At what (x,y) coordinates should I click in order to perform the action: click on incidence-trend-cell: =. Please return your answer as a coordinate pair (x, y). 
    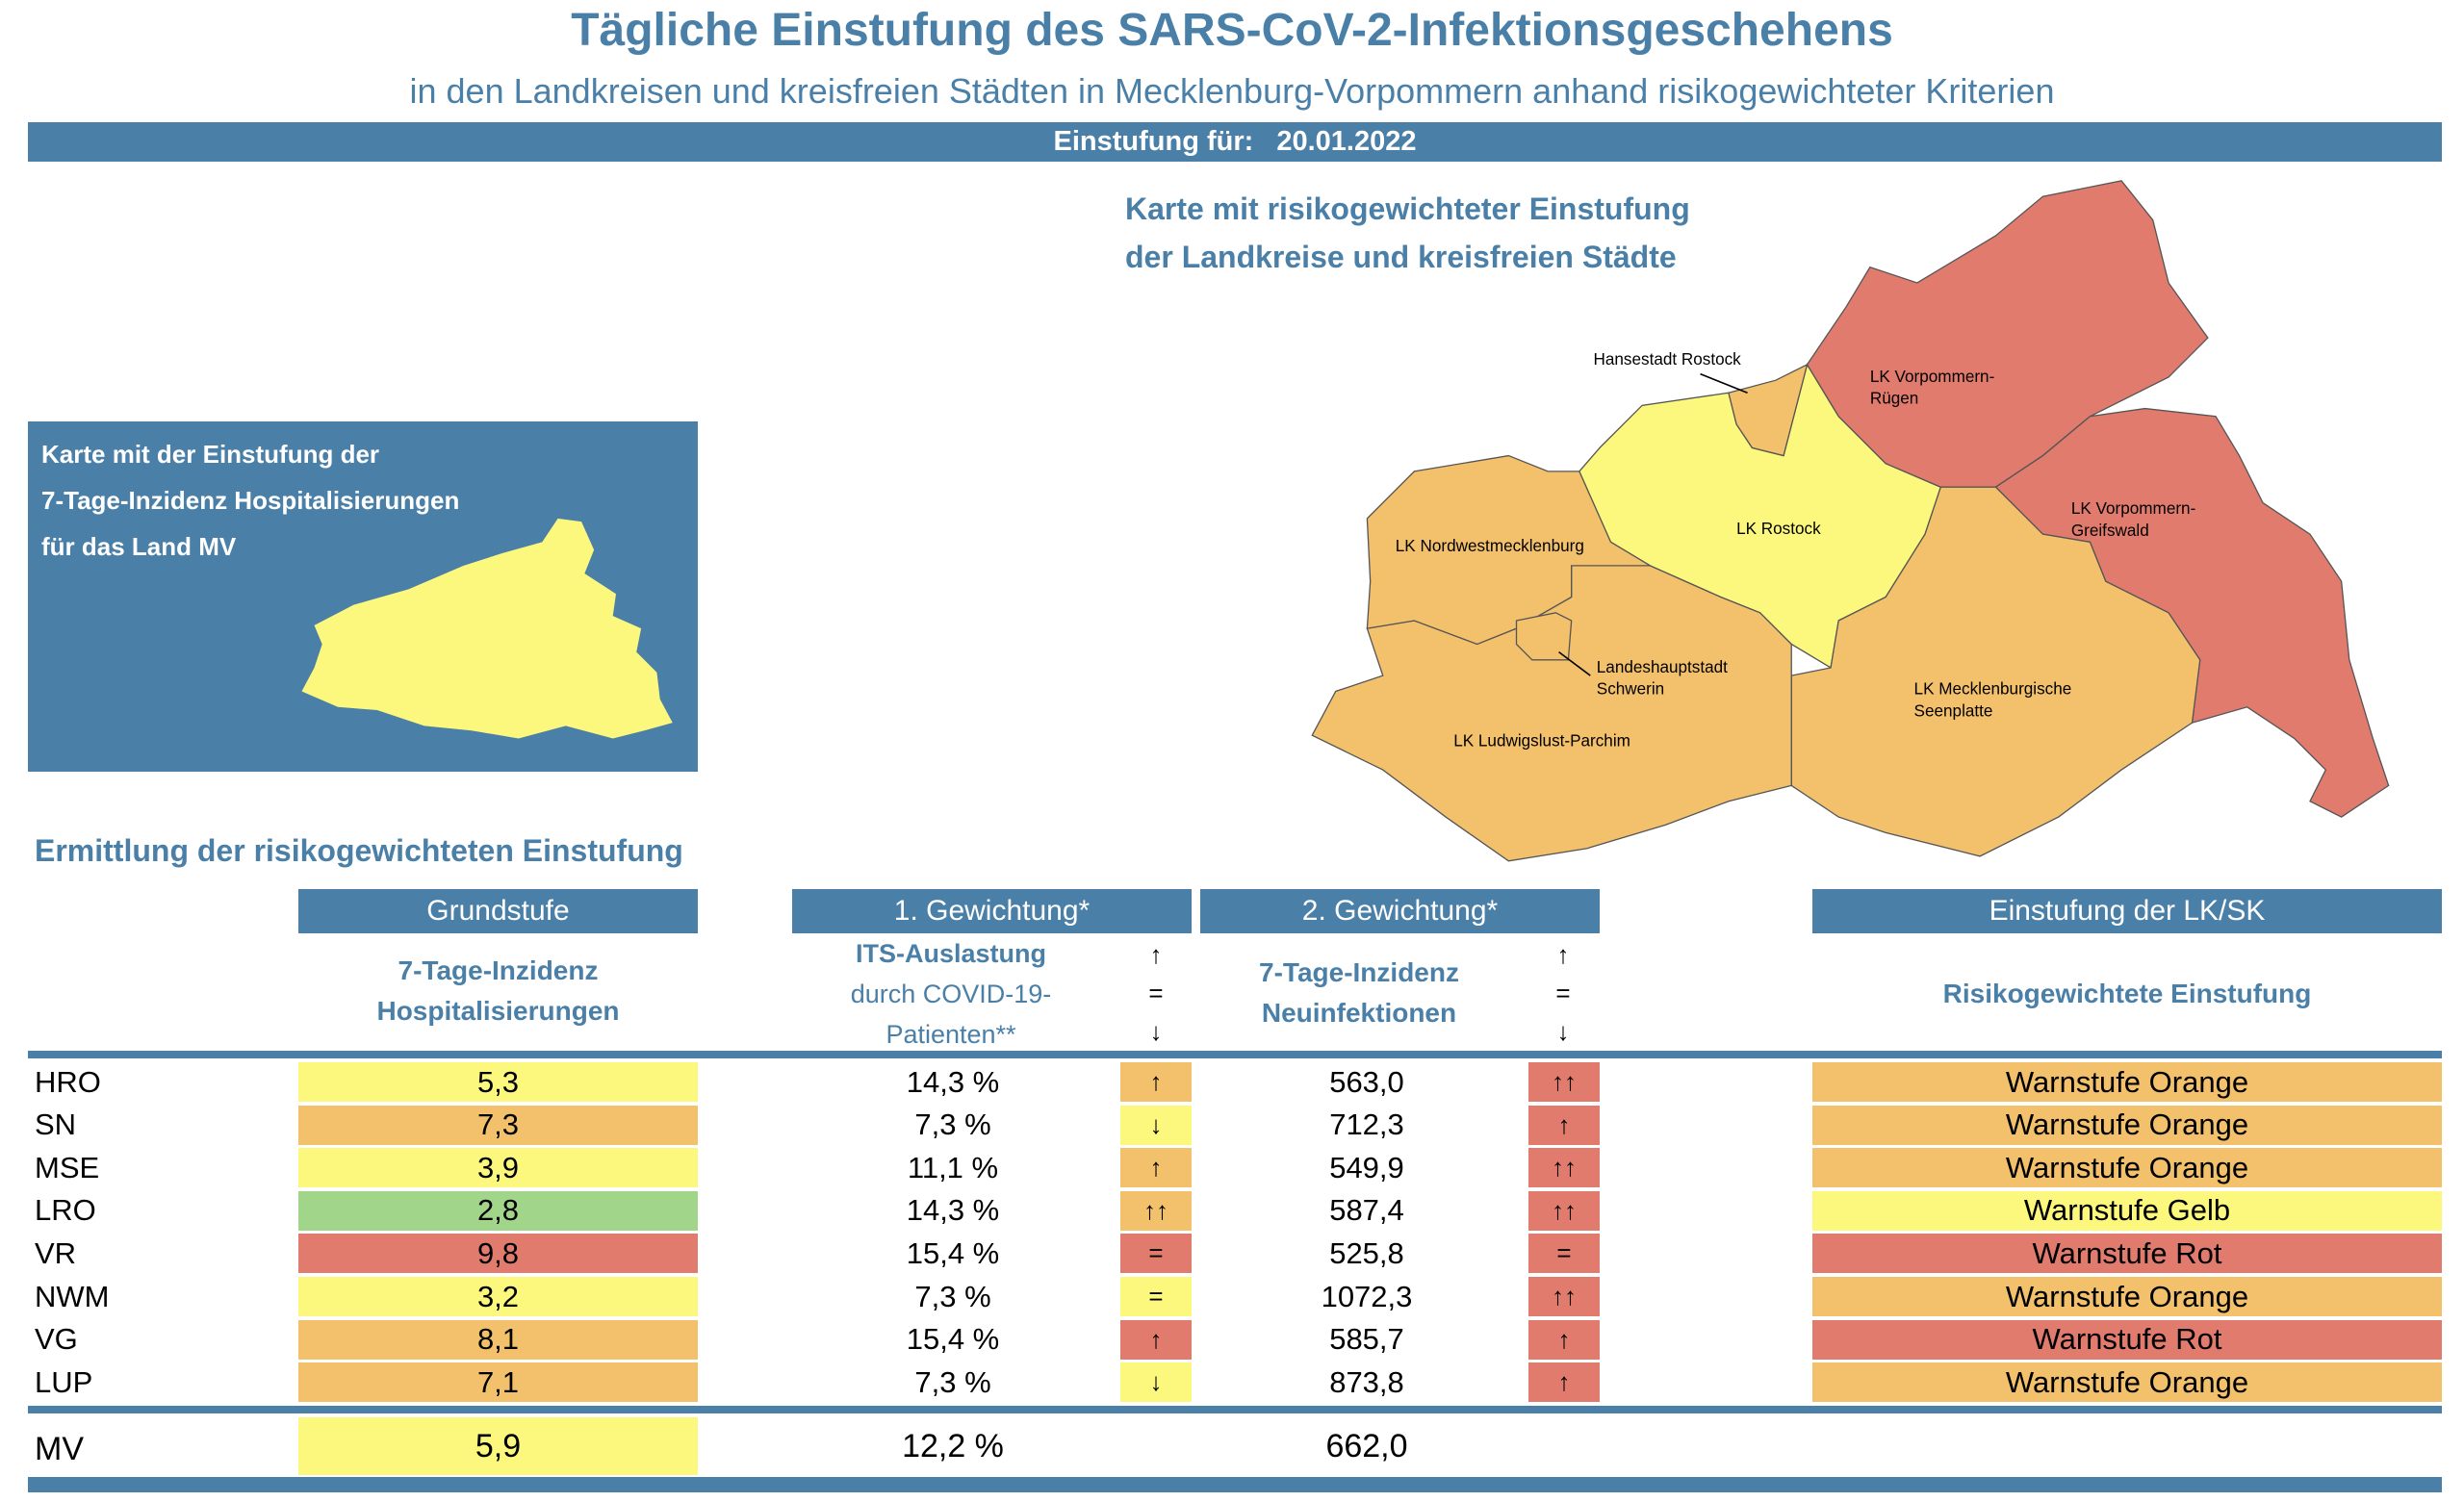
    Looking at the image, I should click on (1564, 1254).